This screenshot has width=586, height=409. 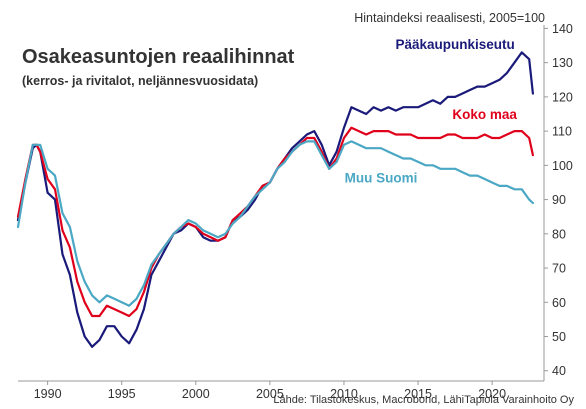 I want to click on y-tick-label: 60, so click(x=559, y=303).